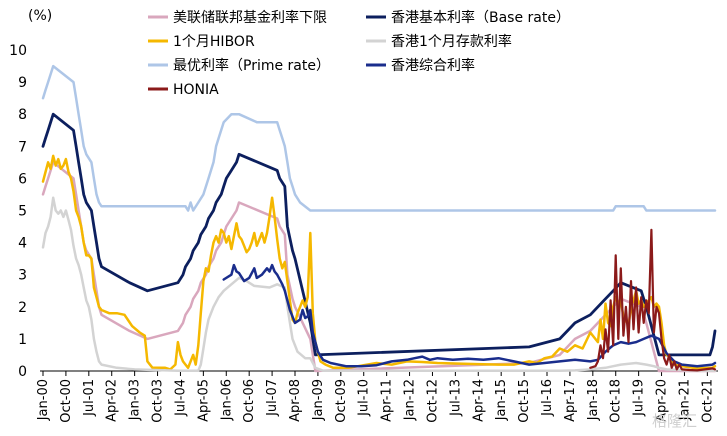 The image size is (727, 436). What do you see at coordinates (22, 244) in the screenshot?
I see `y-tick-label: 4` at bounding box center [22, 244].